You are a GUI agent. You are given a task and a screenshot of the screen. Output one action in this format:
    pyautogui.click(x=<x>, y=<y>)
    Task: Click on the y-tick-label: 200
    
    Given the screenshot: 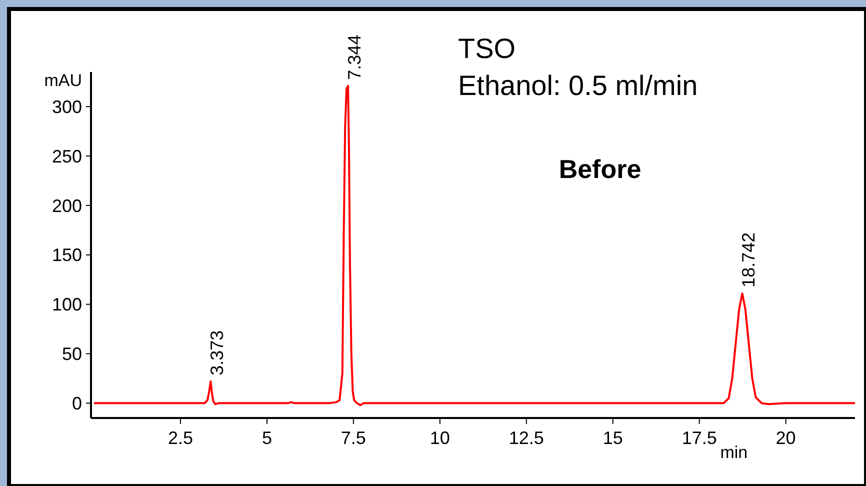 What is the action you would take?
    pyautogui.click(x=67, y=206)
    